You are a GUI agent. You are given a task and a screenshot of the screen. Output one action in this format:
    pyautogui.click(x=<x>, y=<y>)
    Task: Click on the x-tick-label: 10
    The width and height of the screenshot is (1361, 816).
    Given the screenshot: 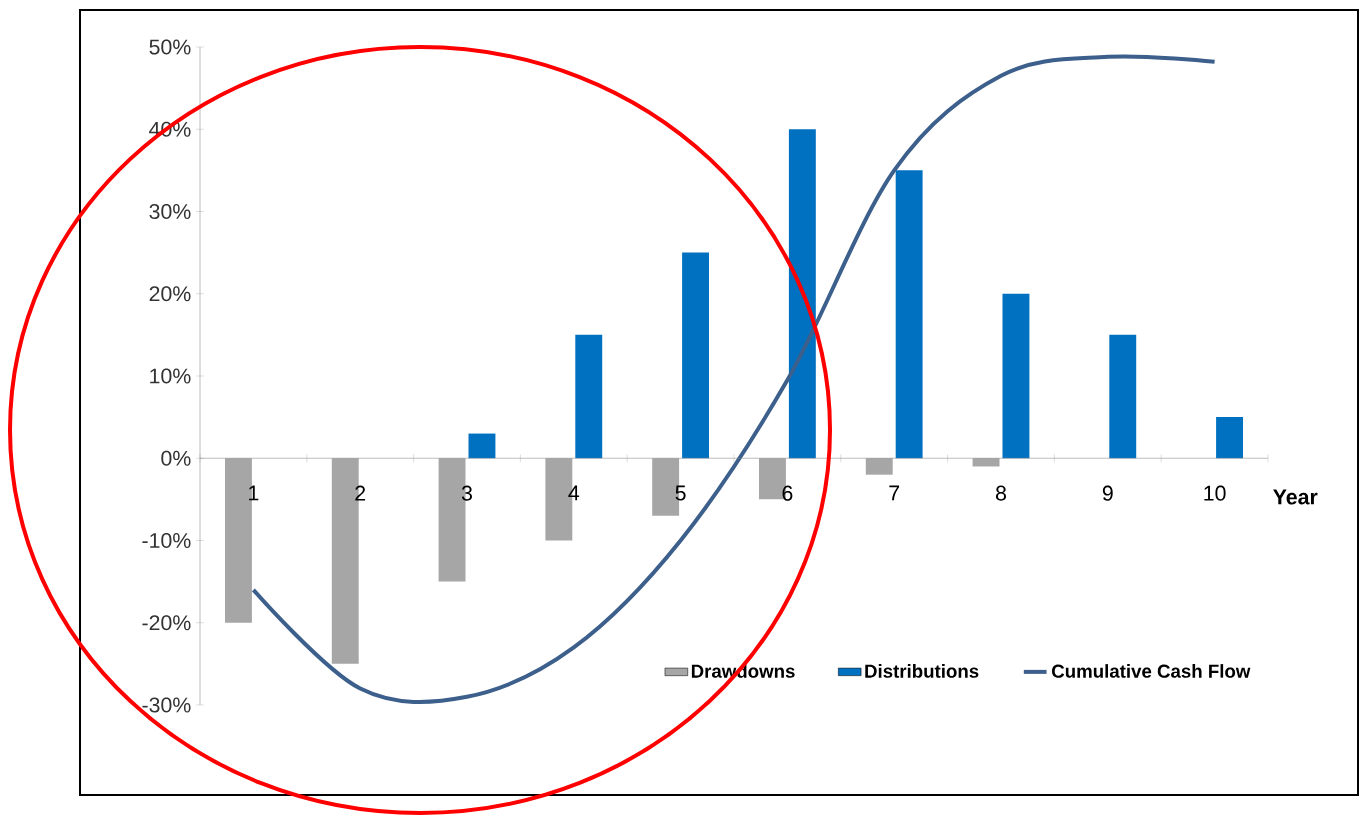 What is the action you would take?
    pyautogui.click(x=1215, y=493)
    